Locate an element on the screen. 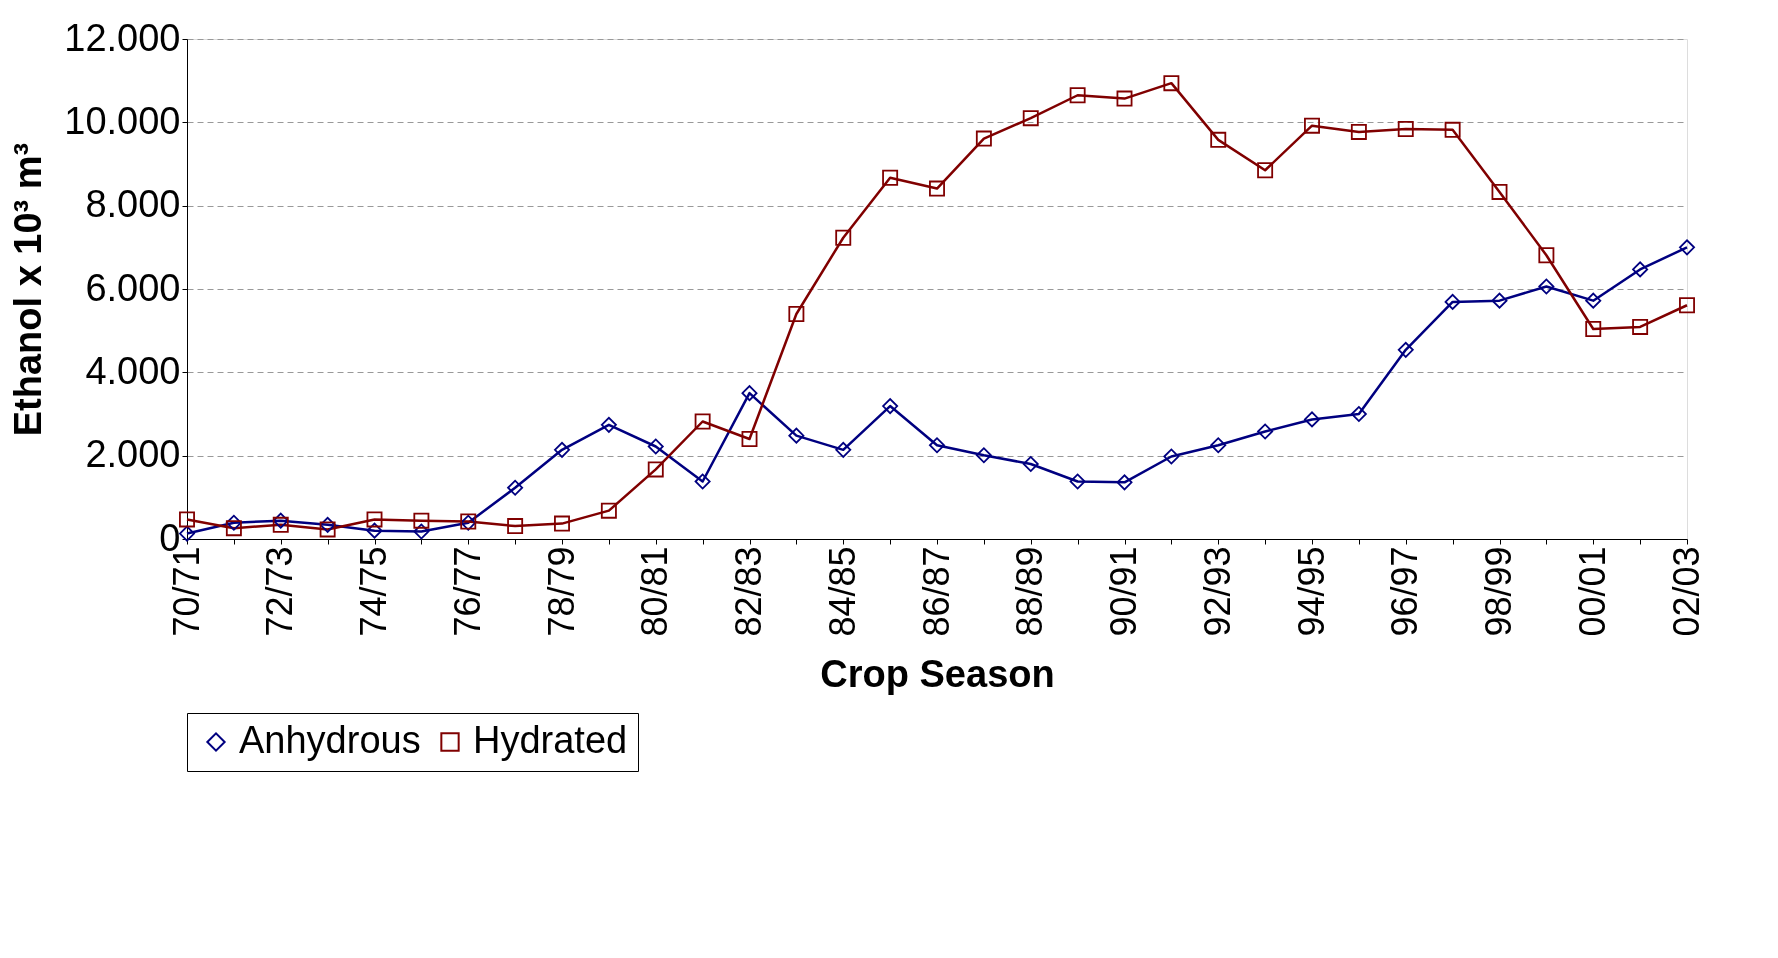  x-tick-label: 98/99 is located at coordinates (1498, 591).